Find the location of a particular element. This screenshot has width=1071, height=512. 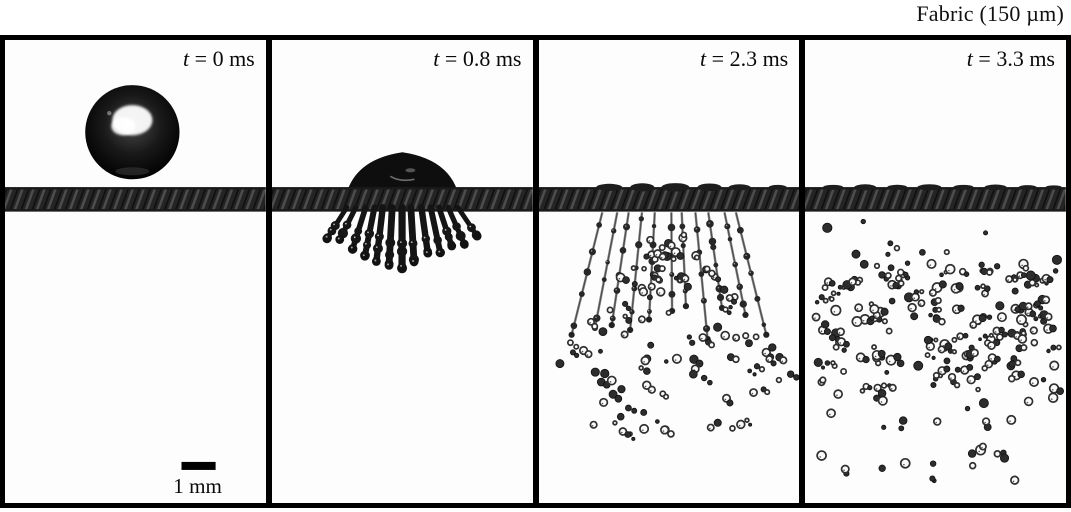

time-value: = 0 ms is located at coordinates (222, 58).